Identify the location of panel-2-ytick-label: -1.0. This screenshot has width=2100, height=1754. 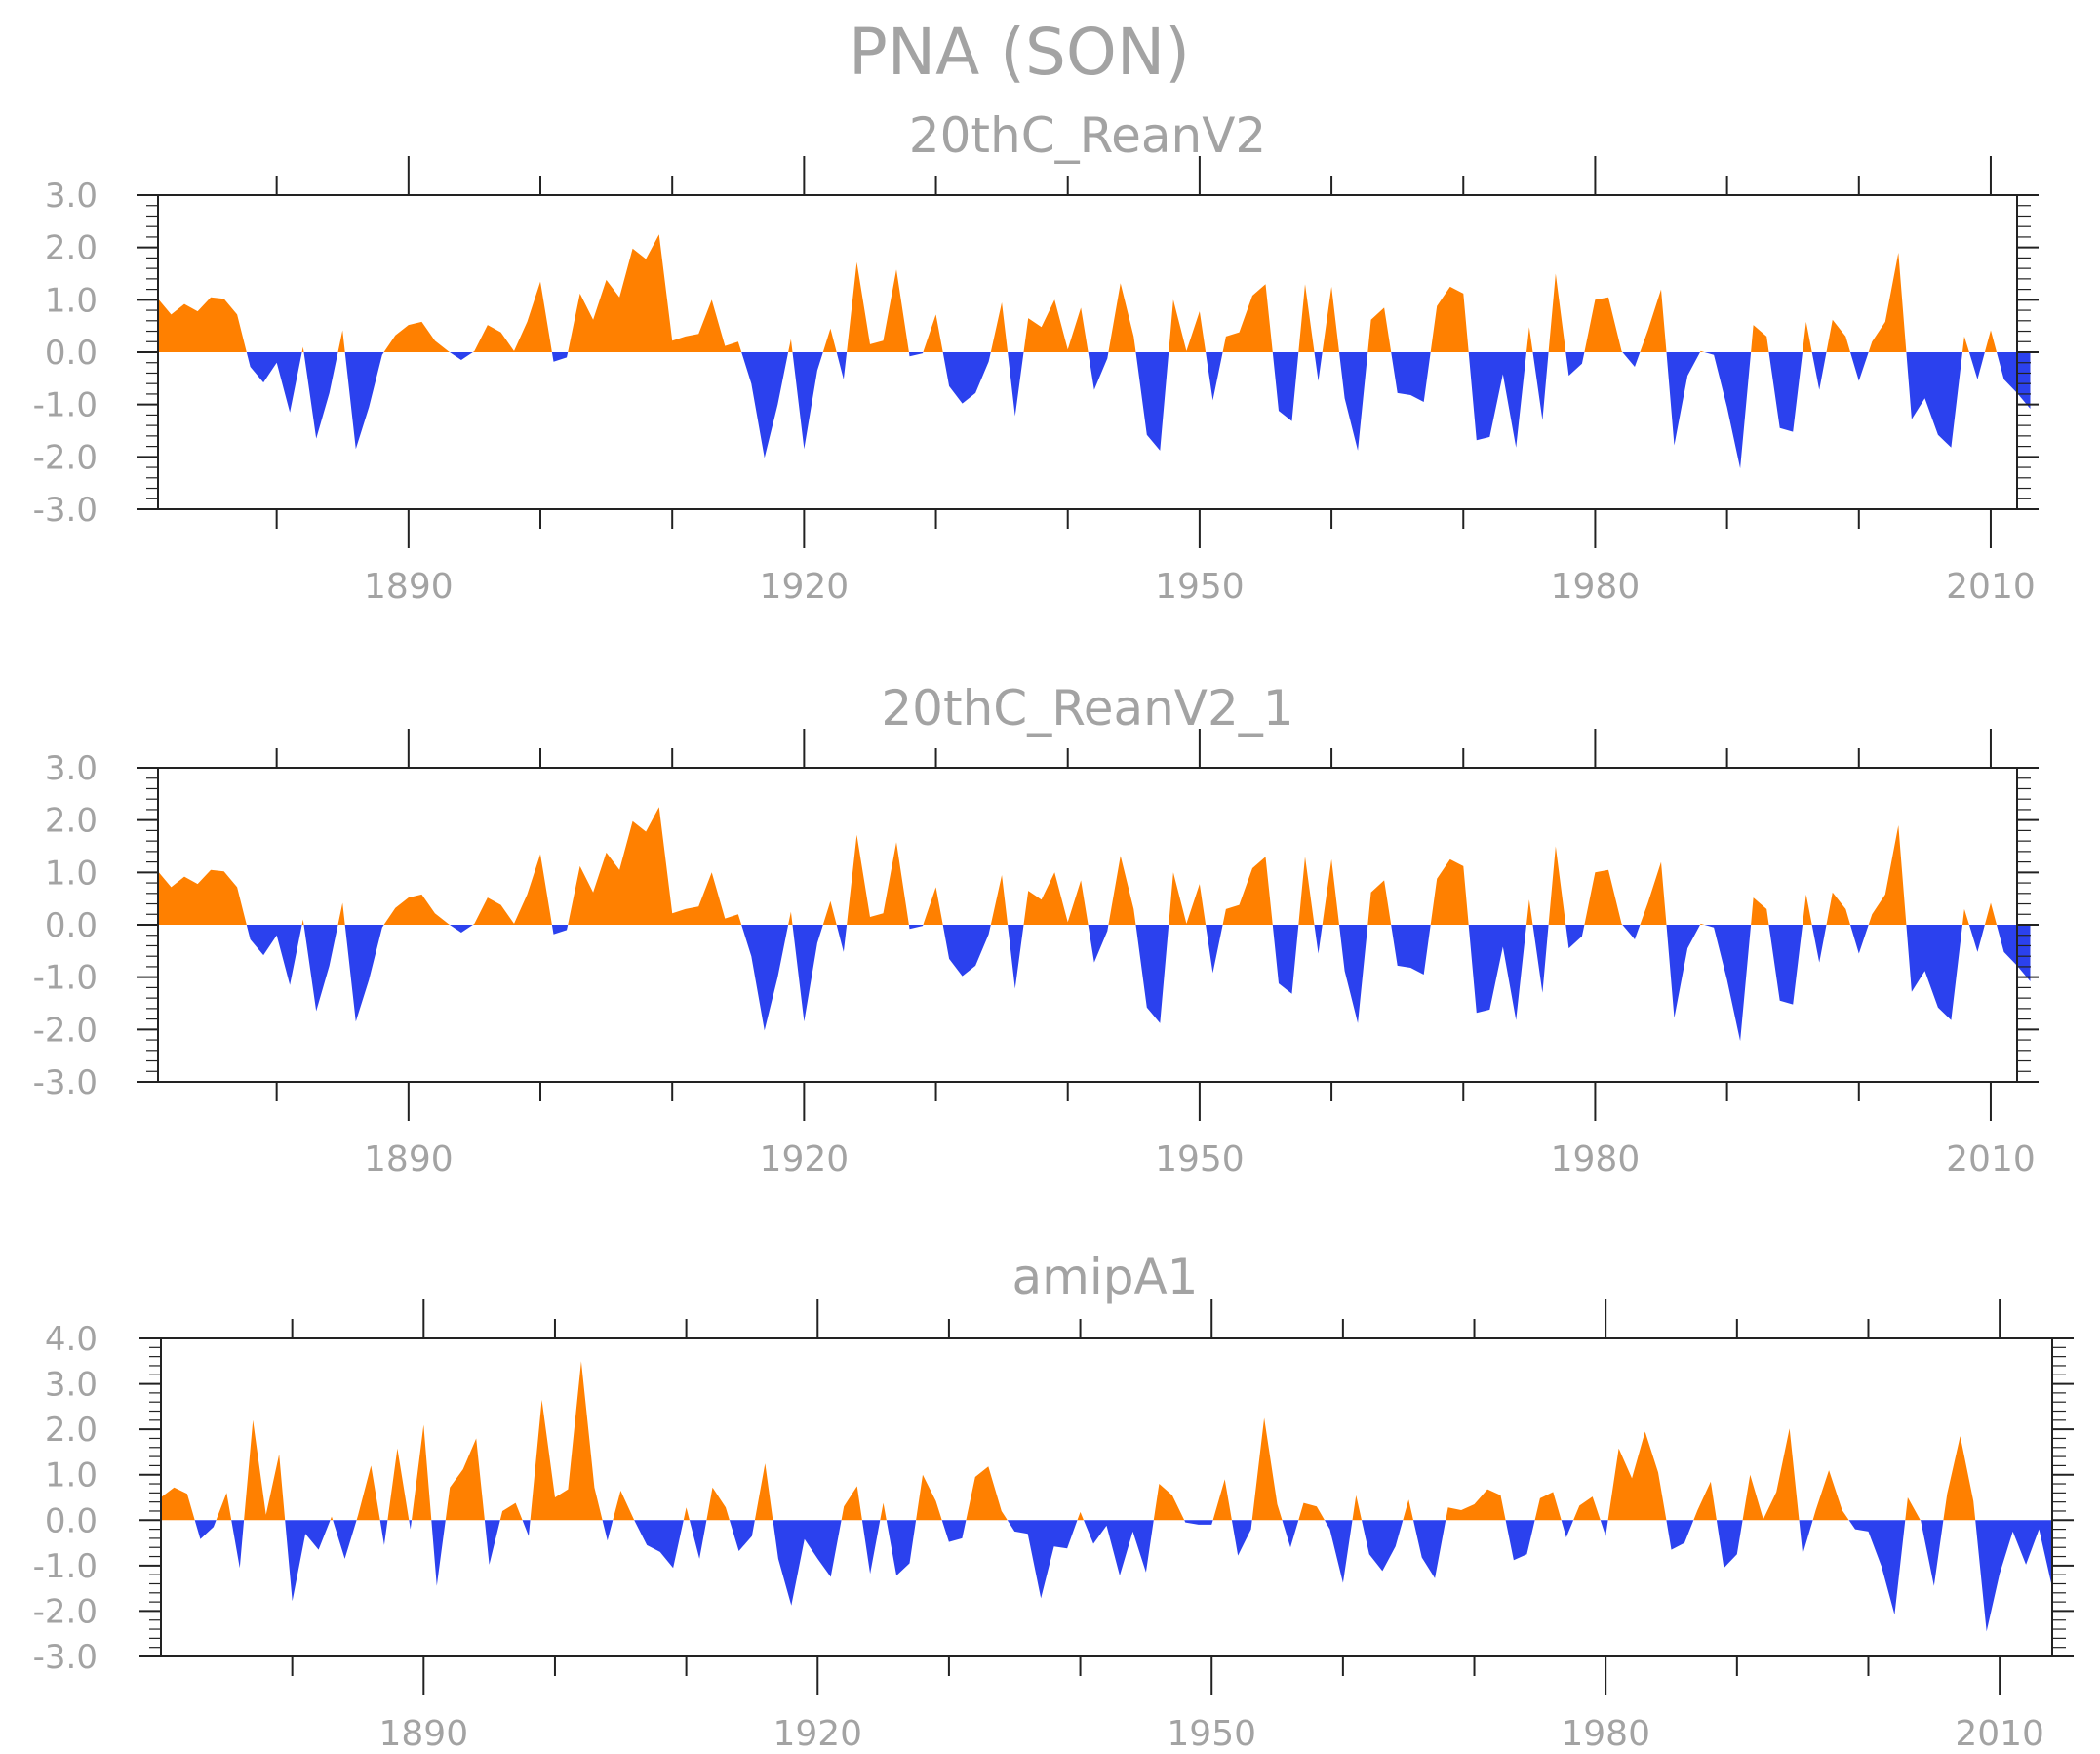
(66, 978).